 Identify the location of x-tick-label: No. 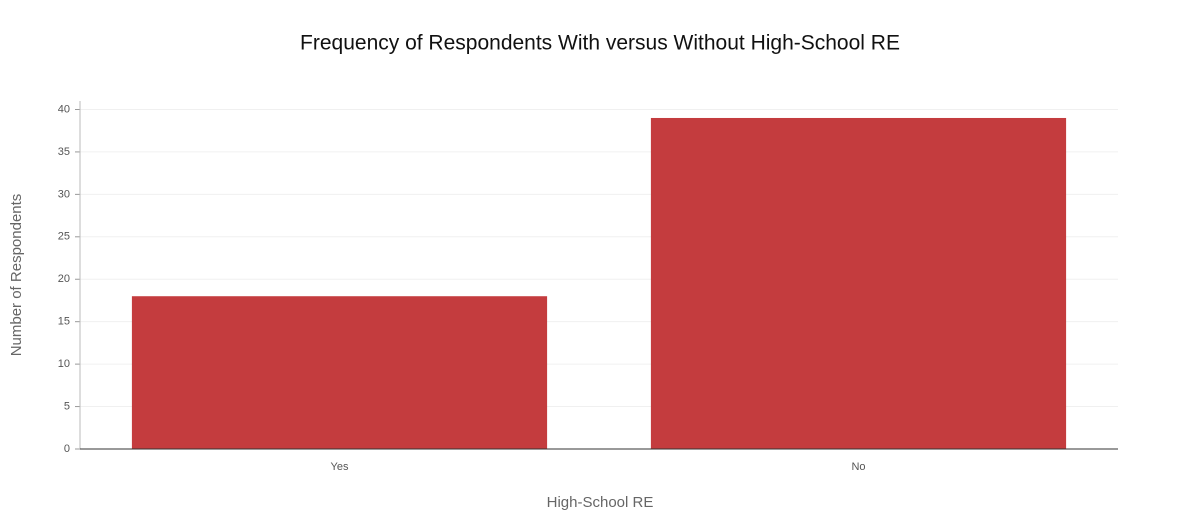
(858, 467).